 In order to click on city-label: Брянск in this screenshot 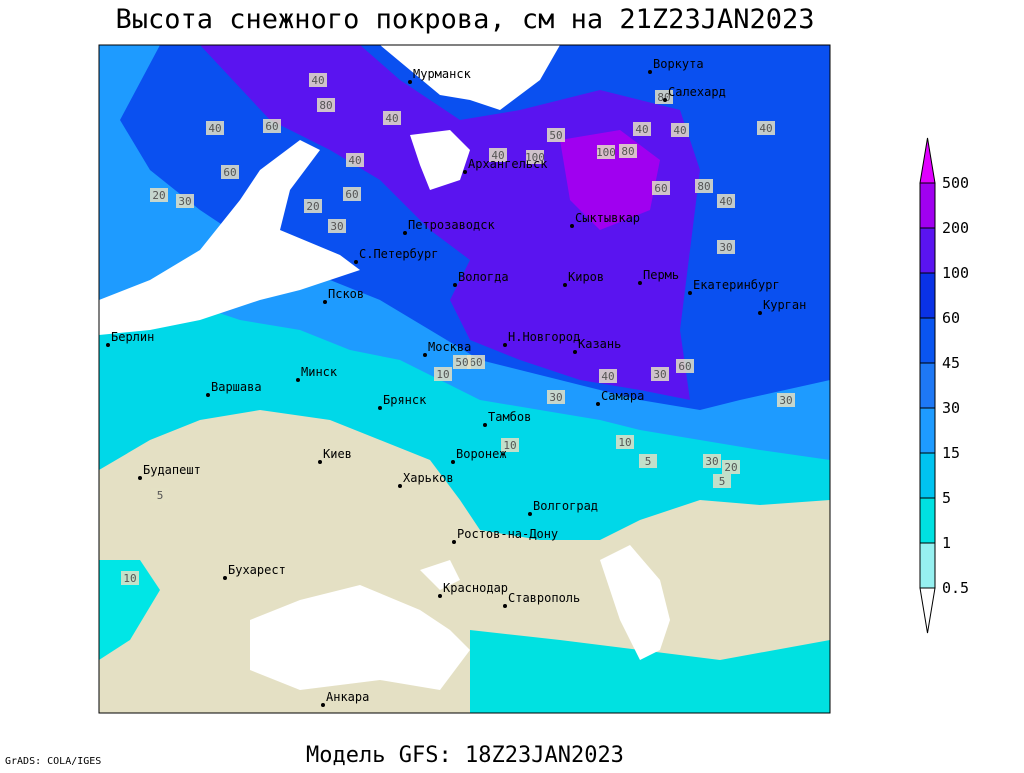, I will do `click(405, 400)`.